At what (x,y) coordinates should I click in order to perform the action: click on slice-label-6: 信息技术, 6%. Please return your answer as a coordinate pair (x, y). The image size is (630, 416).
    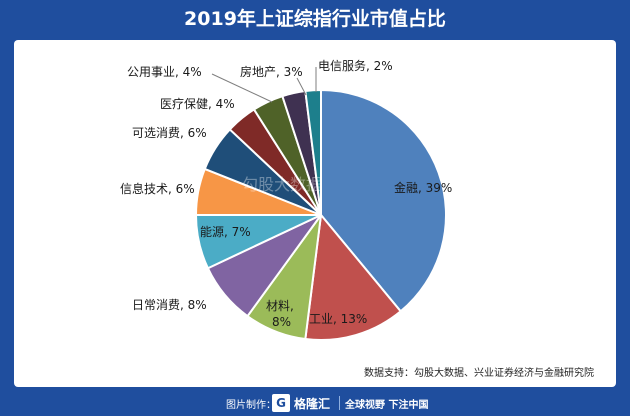
    Looking at the image, I should click on (157, 188).